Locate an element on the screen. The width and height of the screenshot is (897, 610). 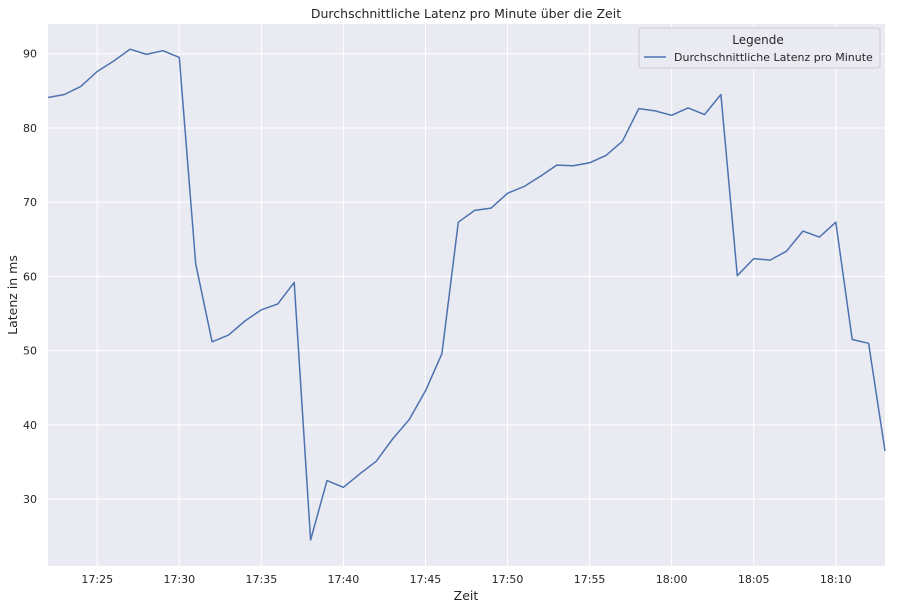
x-tick-label: 17:55 is located at coordinates (590, 579).